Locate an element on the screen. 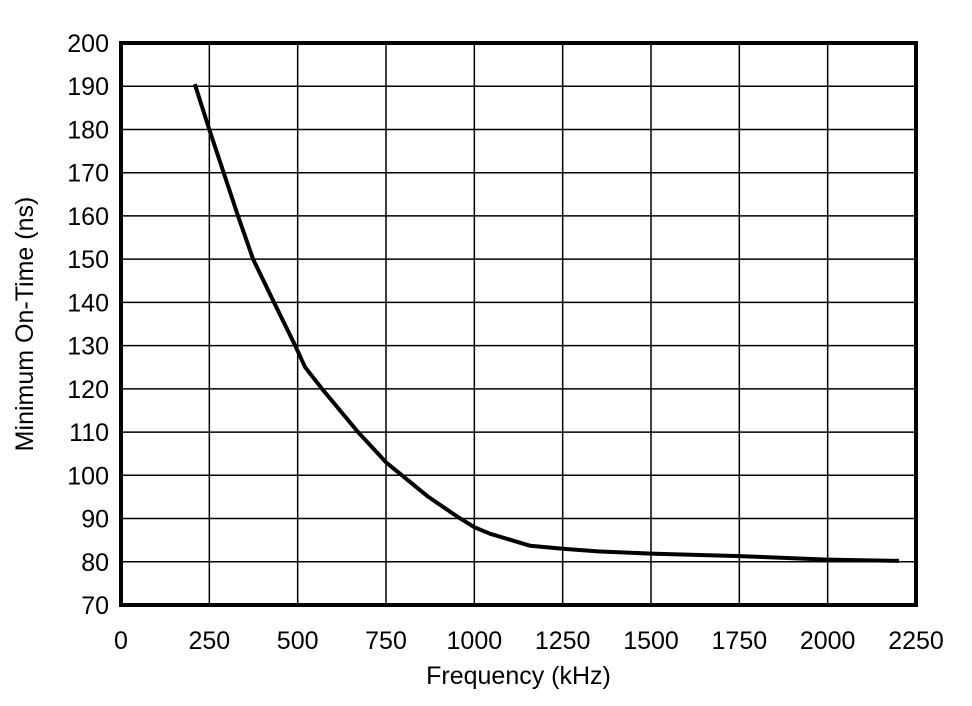 The height and width of the screenshot is (706, 972). x-axis-title: Frequency (kHz) is located at coordinates (518, 676).